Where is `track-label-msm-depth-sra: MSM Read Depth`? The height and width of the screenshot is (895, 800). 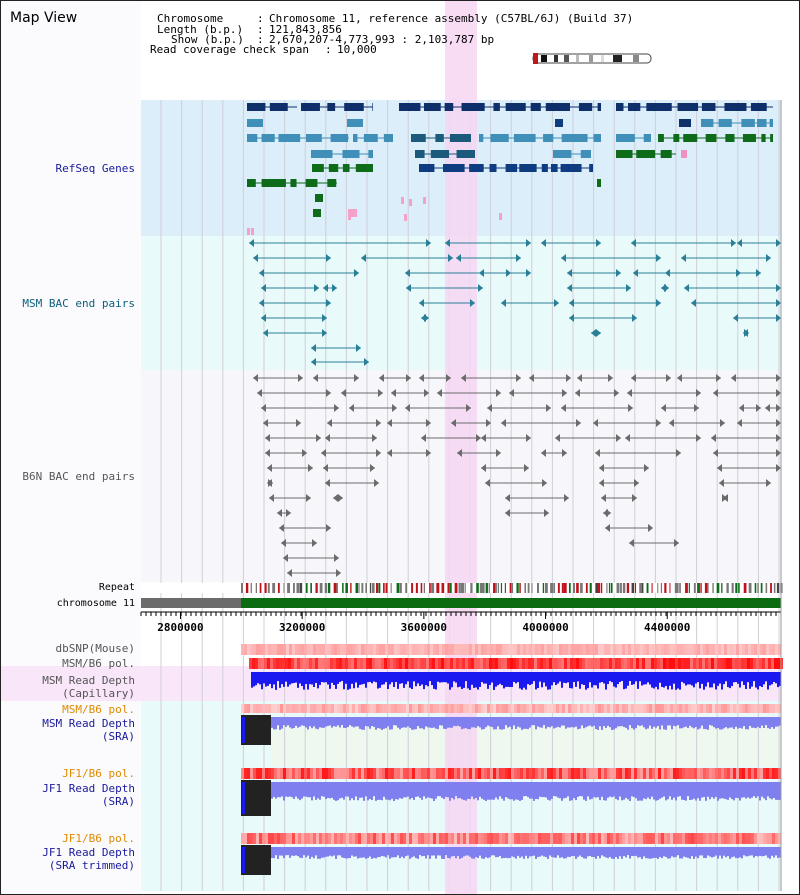
track-label-msm-depth-sra: MSM Read Depth is located at coordinates (88, 723).